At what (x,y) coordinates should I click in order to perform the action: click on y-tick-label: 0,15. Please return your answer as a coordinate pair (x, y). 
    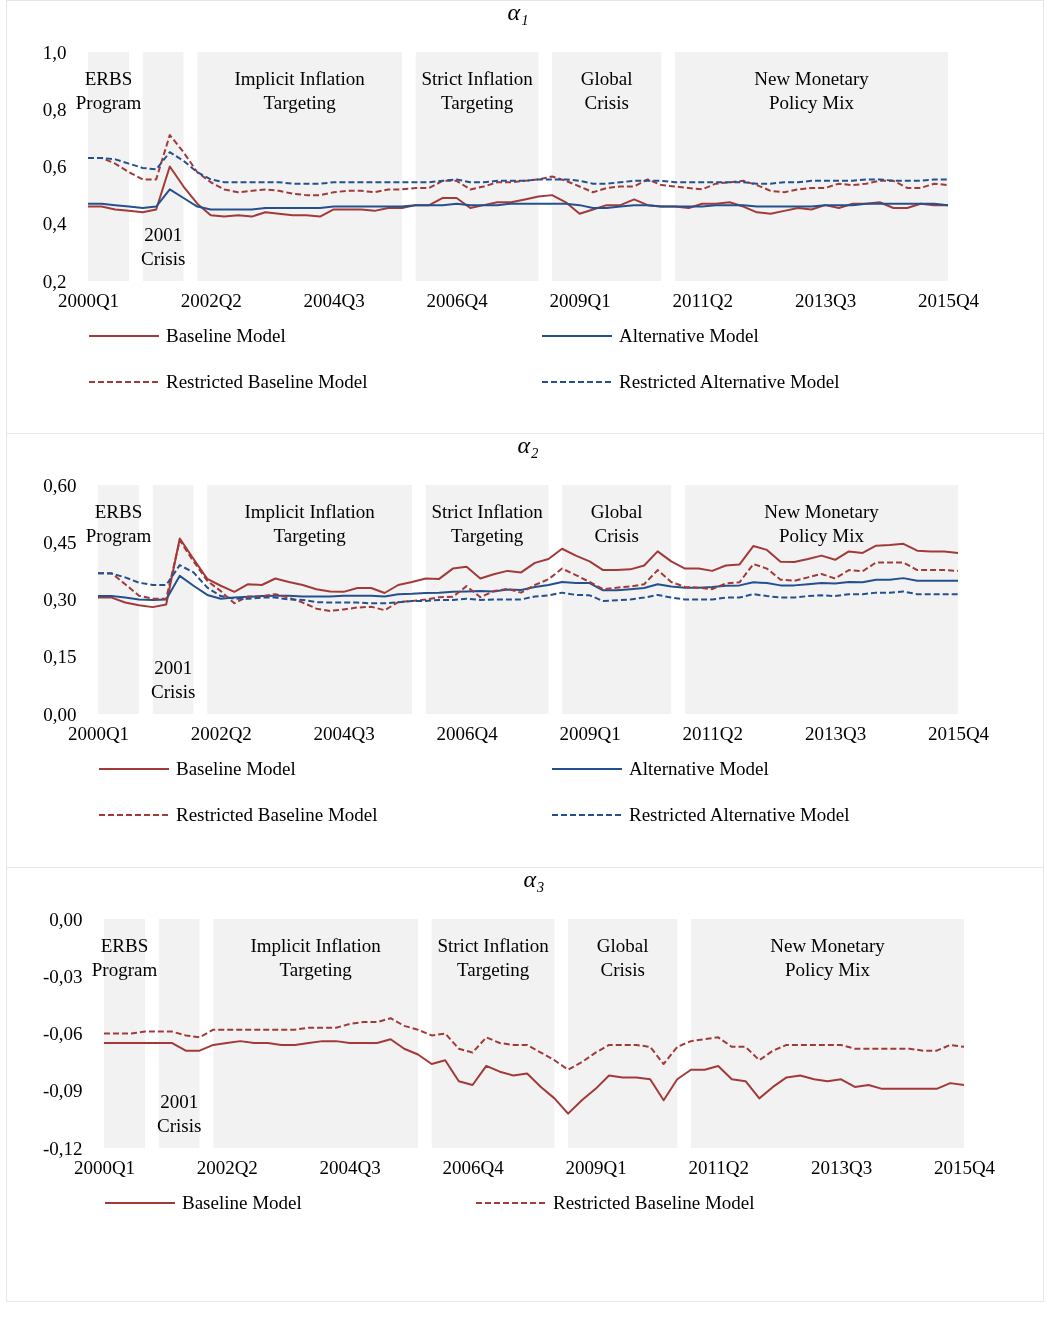
    Looking at the image, I should click on (60, 657).